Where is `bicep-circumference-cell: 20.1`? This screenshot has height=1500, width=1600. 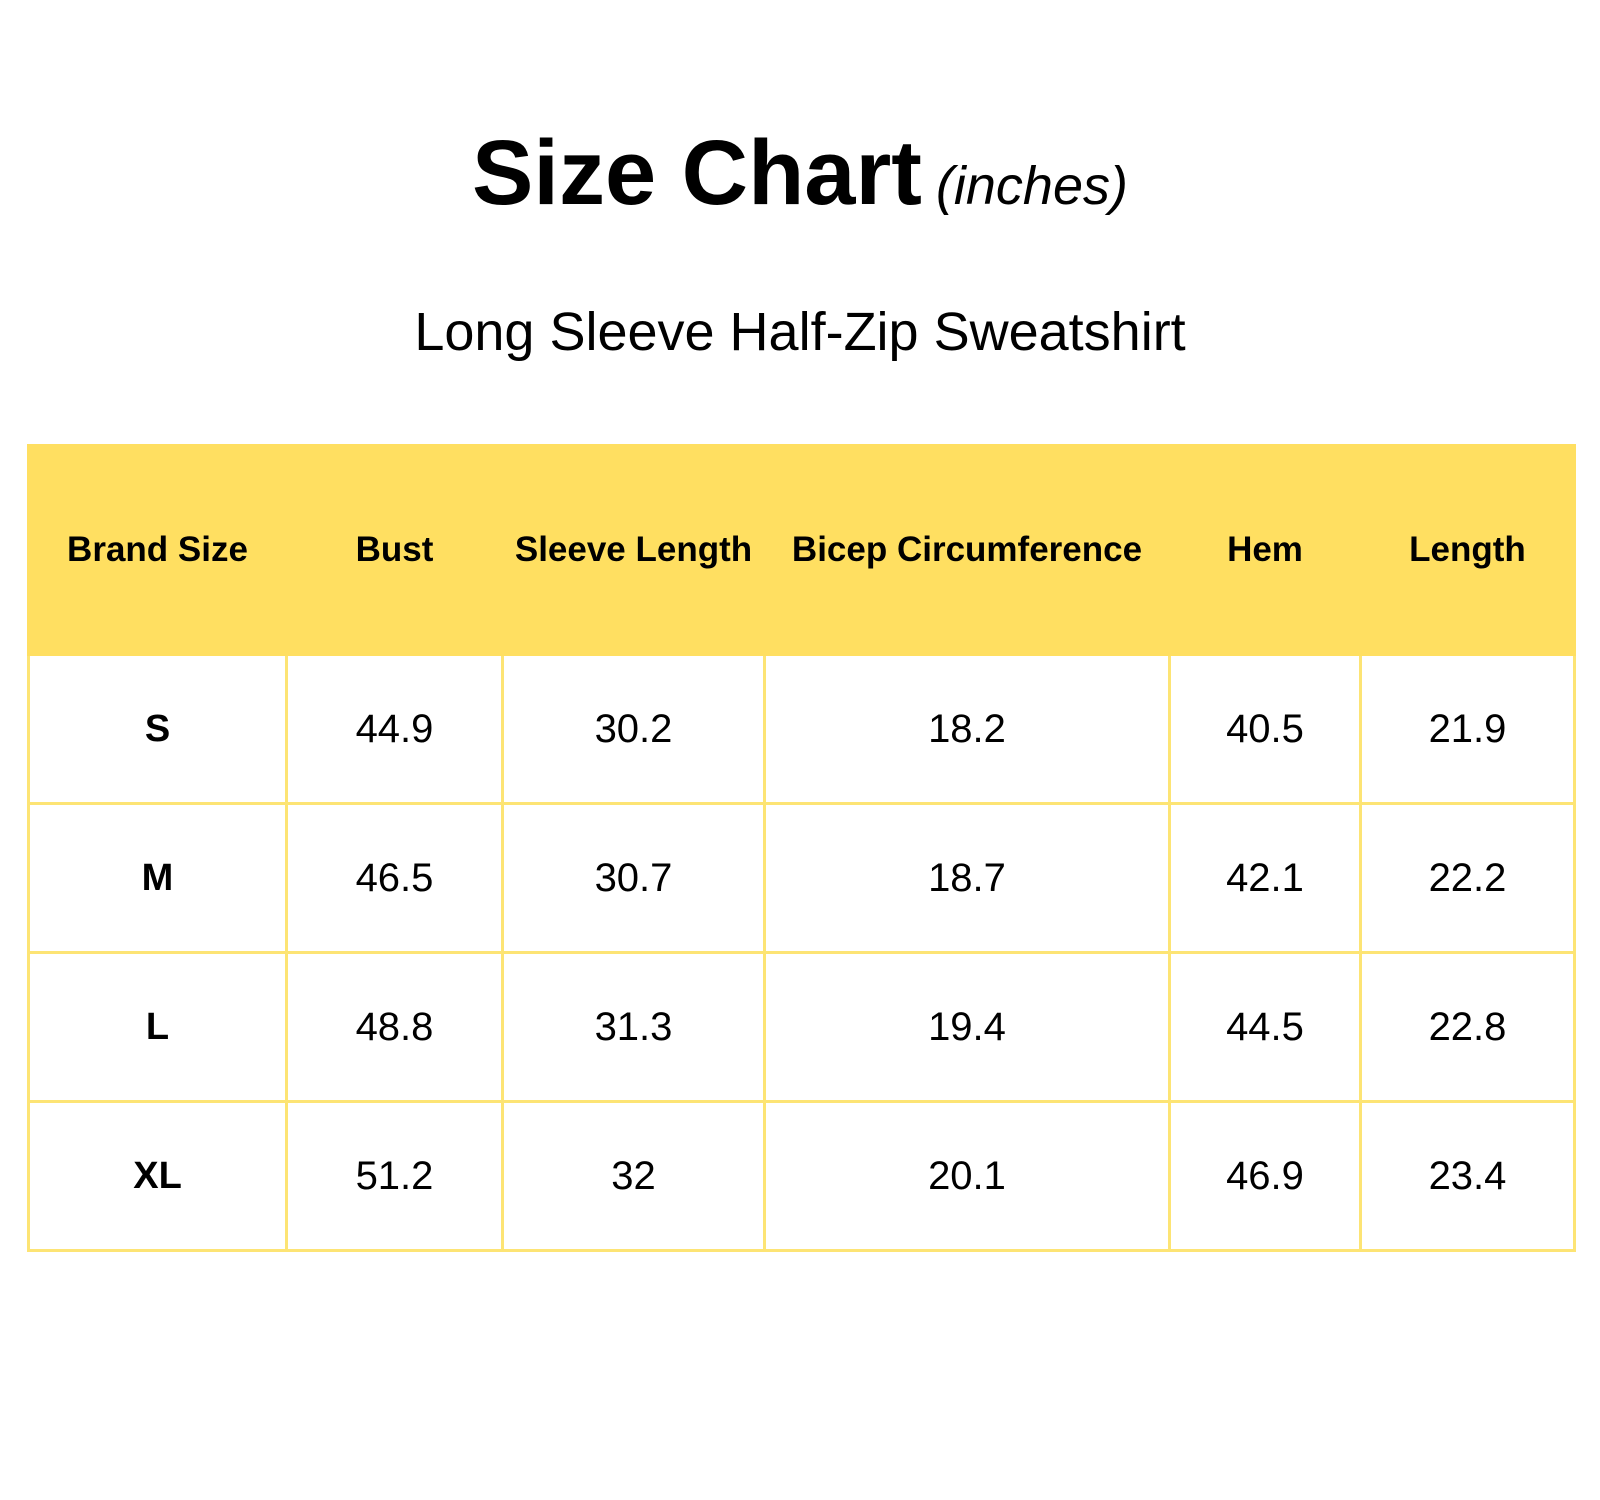 bicep-circumference-cell: 20.1 is located at coordinates (967, 1176).